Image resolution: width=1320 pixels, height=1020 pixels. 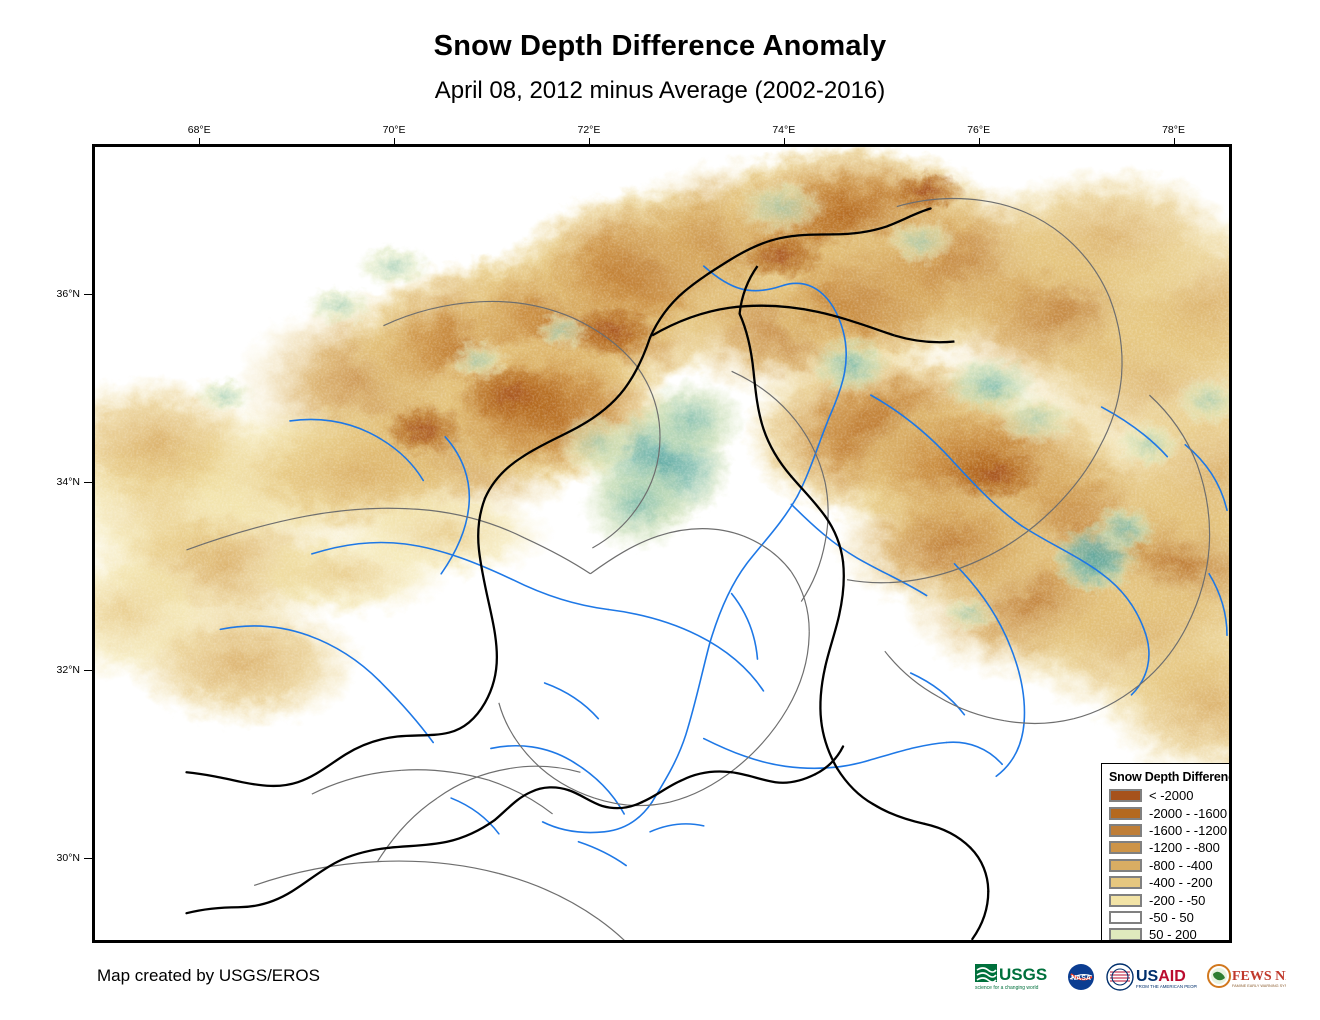 I want to click on legend-row: -1600 - -1200, so click(x=1168, y=830).